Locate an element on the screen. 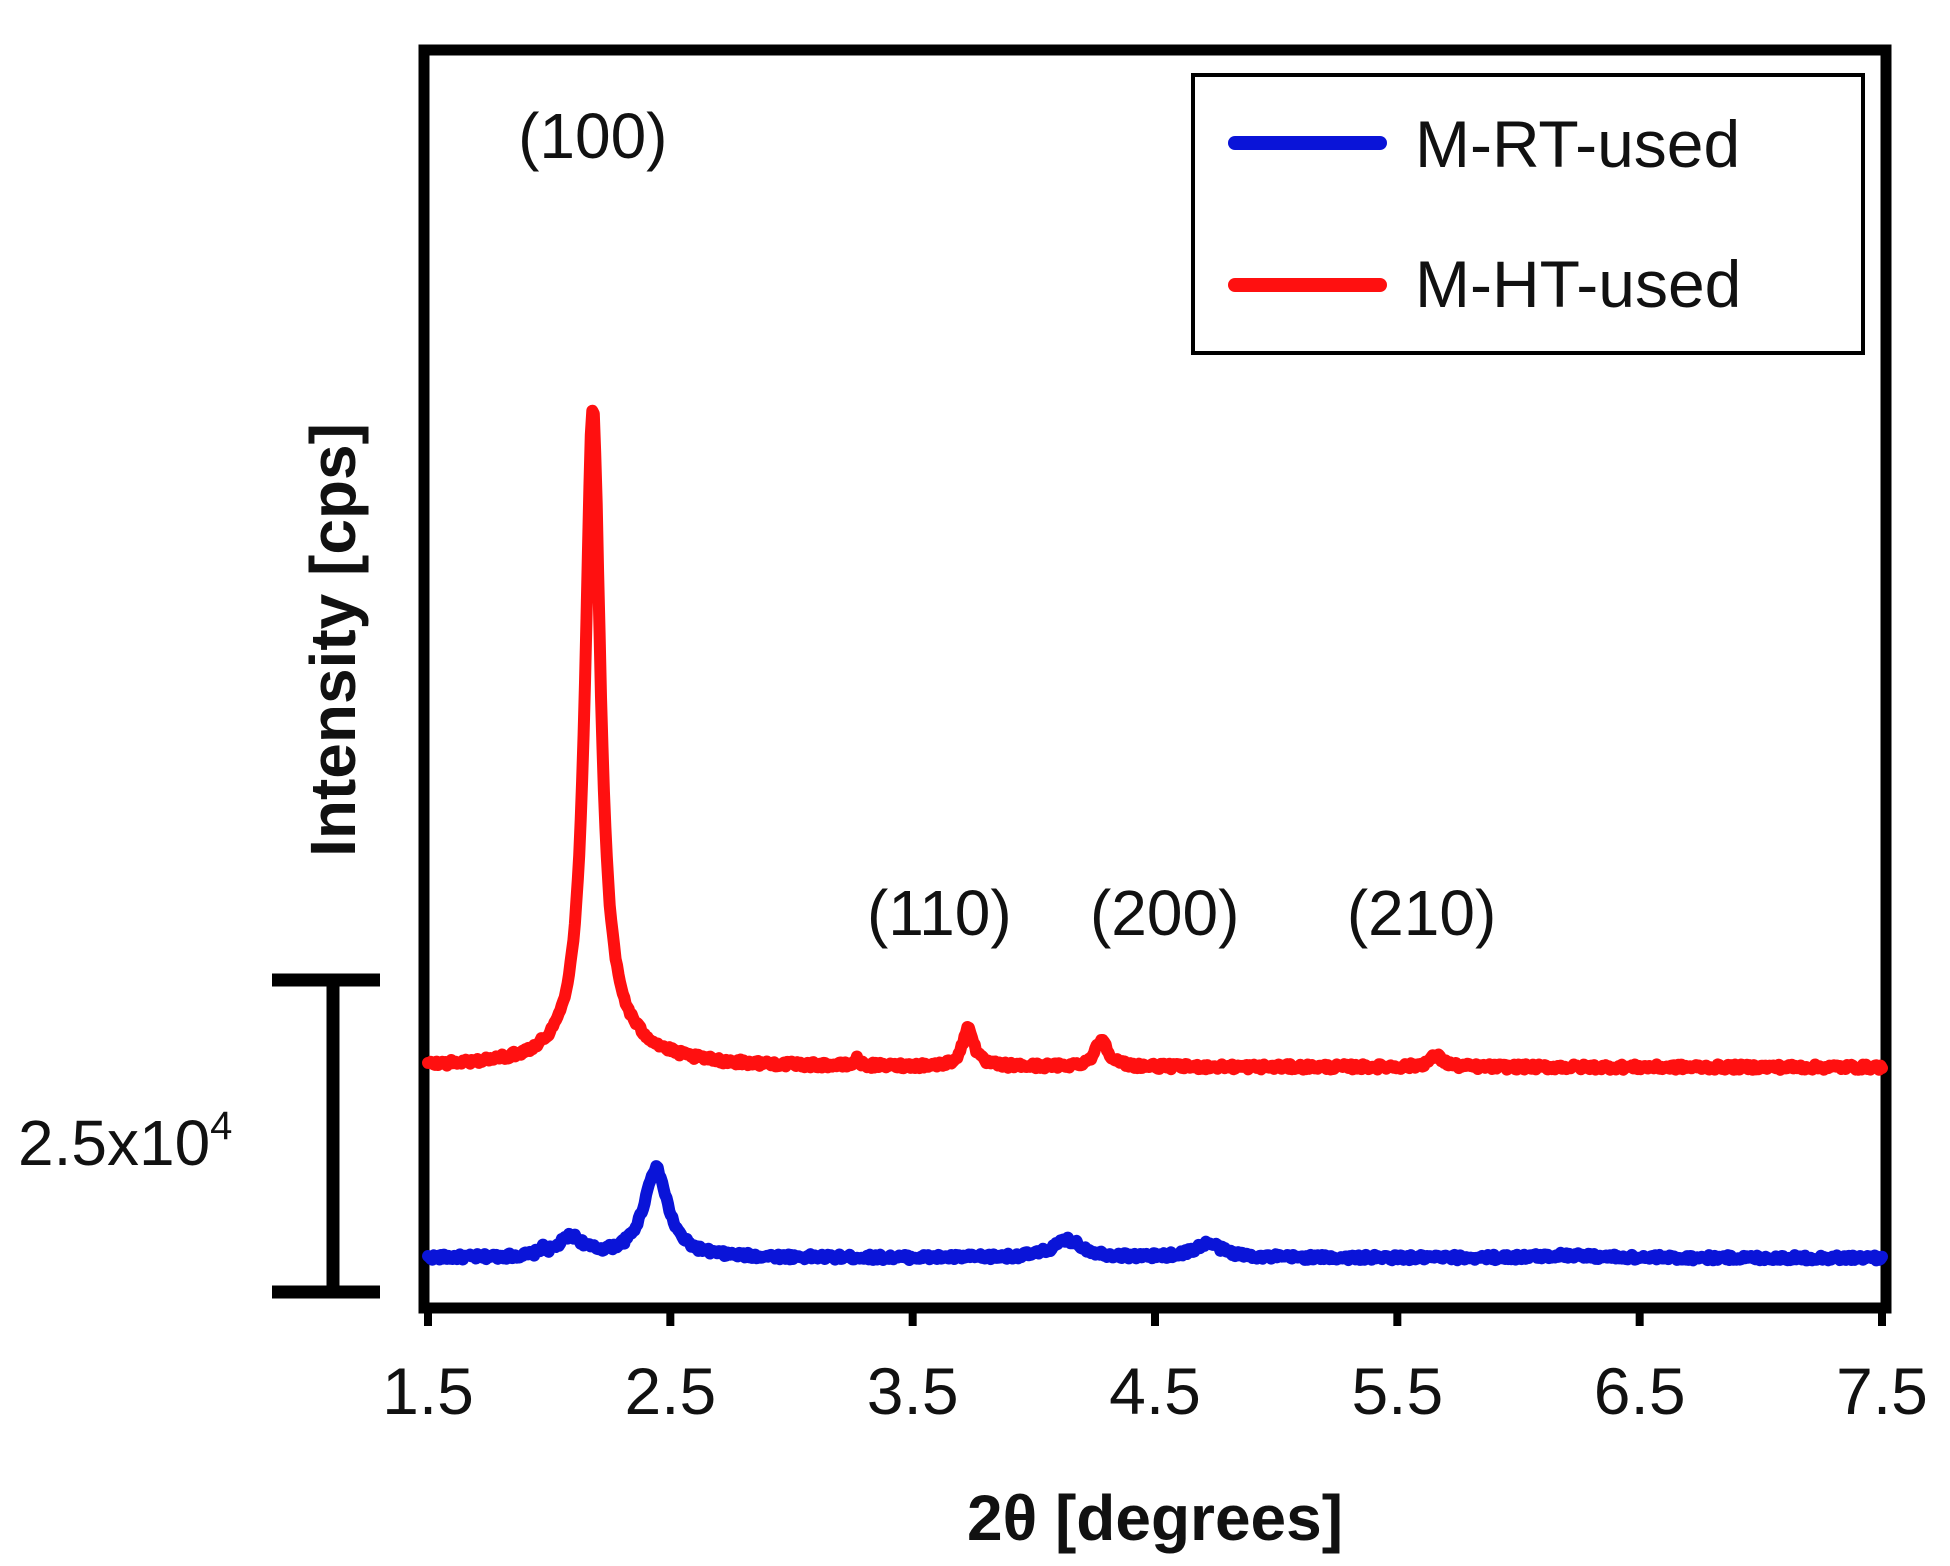 This screenshot has width=1950, height=1566. x-axis-title: 2θ [degrees] is located at coordinates (1155, 1518).